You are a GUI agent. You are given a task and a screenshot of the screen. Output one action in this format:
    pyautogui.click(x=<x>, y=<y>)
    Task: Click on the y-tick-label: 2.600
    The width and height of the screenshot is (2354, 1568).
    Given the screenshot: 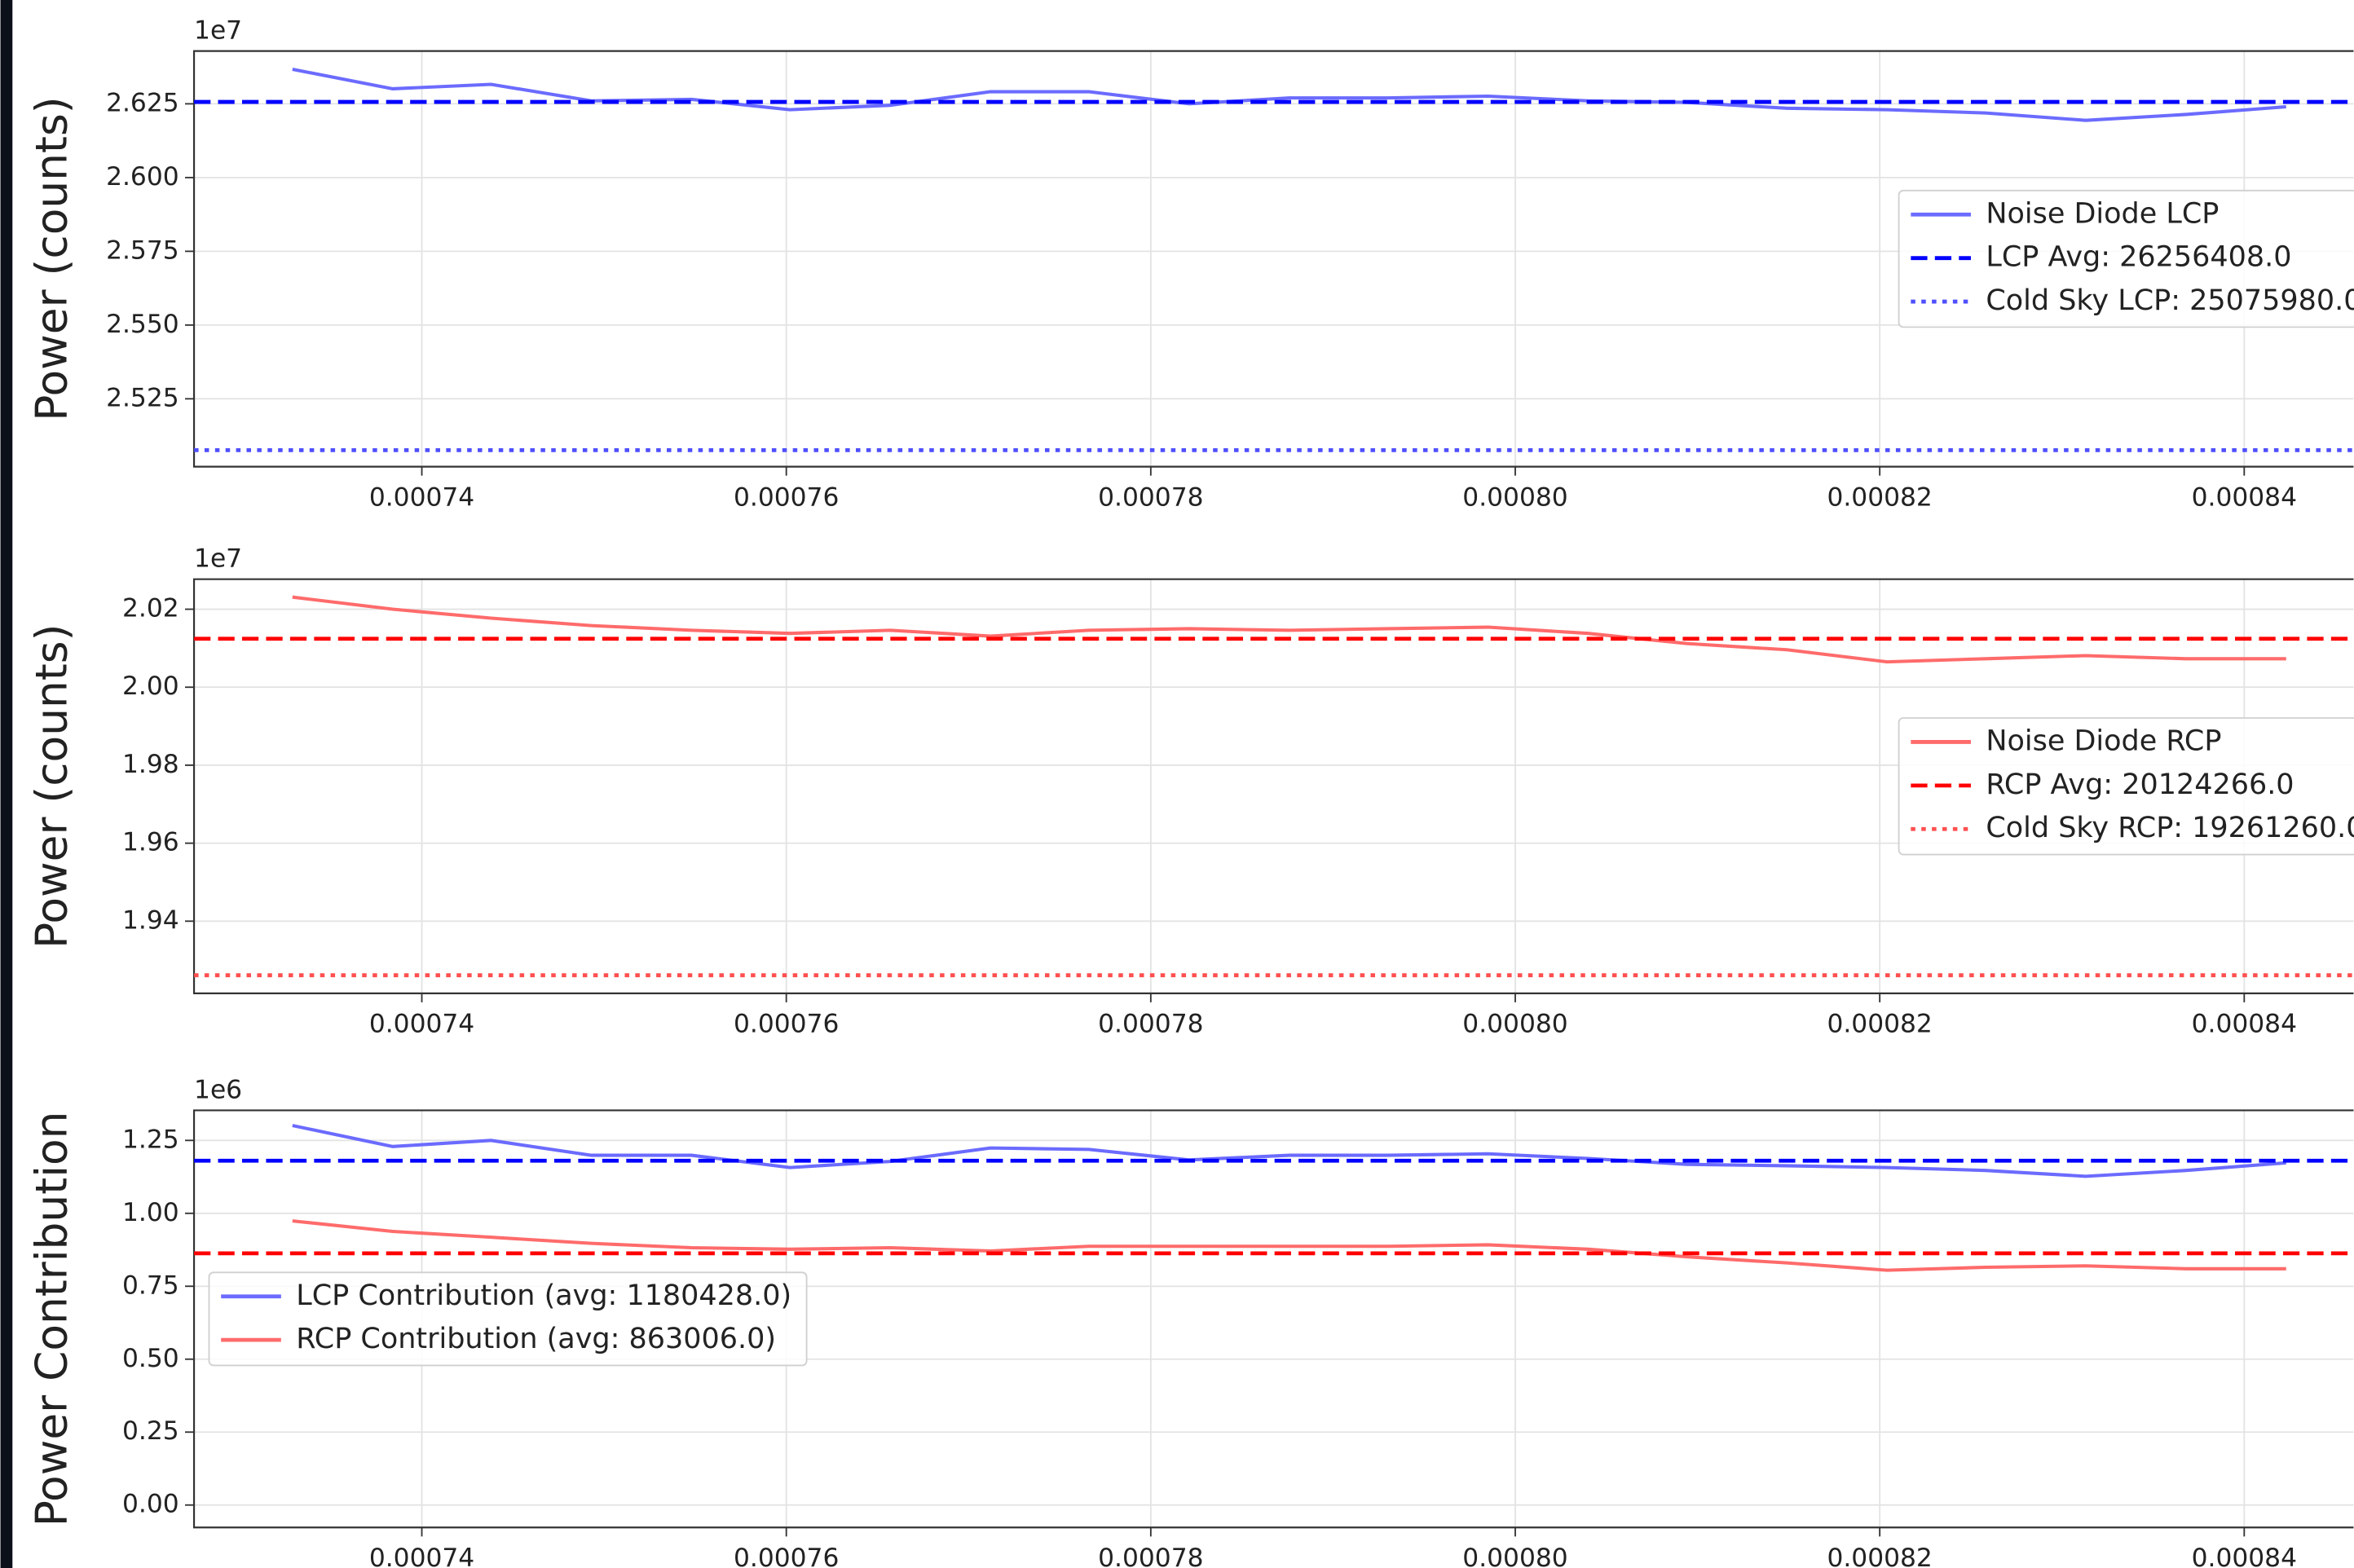 What is the action you would take?
    pyautogui.click(x=142, y=177)
    